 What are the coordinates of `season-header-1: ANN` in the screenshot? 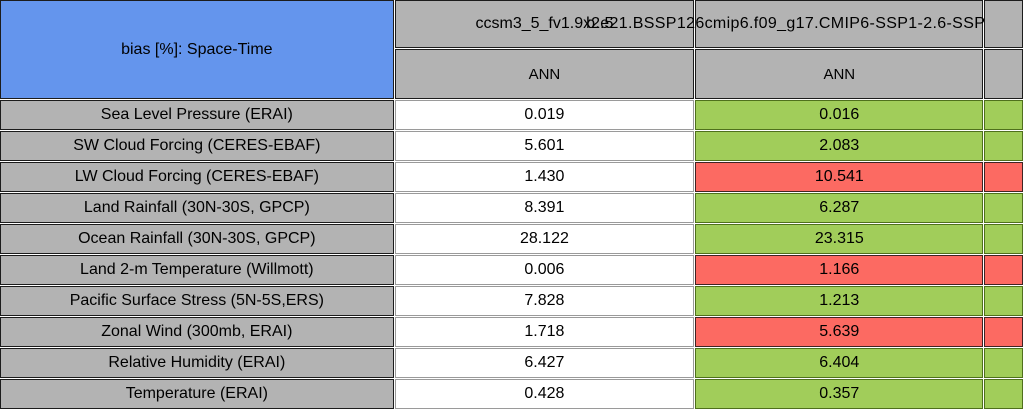 It's located at (544, 74).